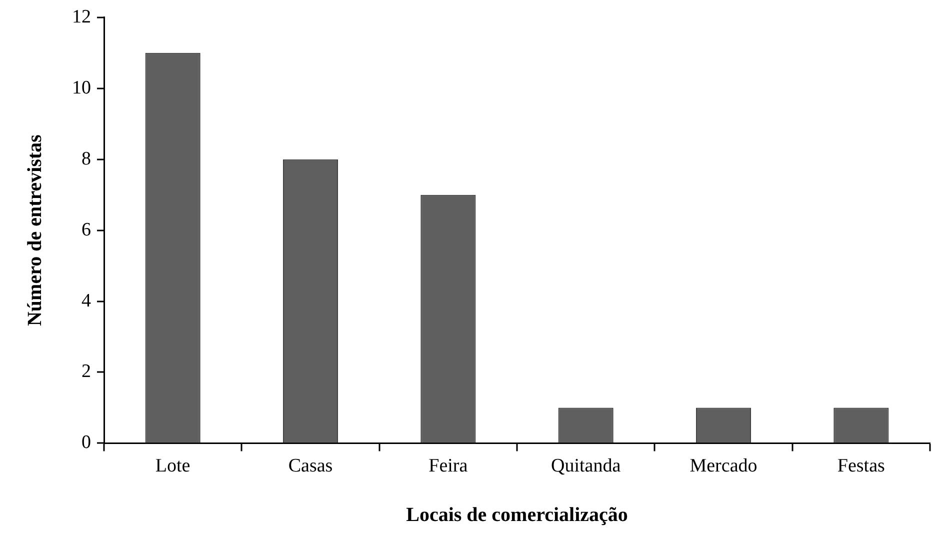 The image size is (940, 542). What do you see at coordinates (310, 466) in the screenshot?
I see `x-tick-label: Casas` at bounding box center [310, 466].